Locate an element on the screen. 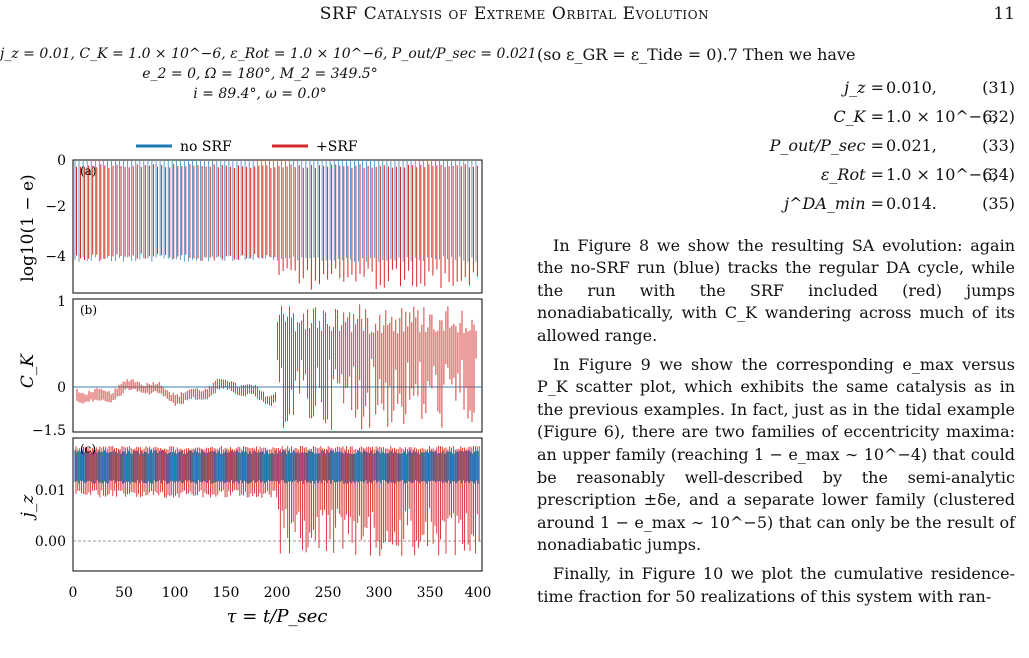 The height and width of the screenshot is (658, 1029). series-srf-b is located at coordinates (276, 367).